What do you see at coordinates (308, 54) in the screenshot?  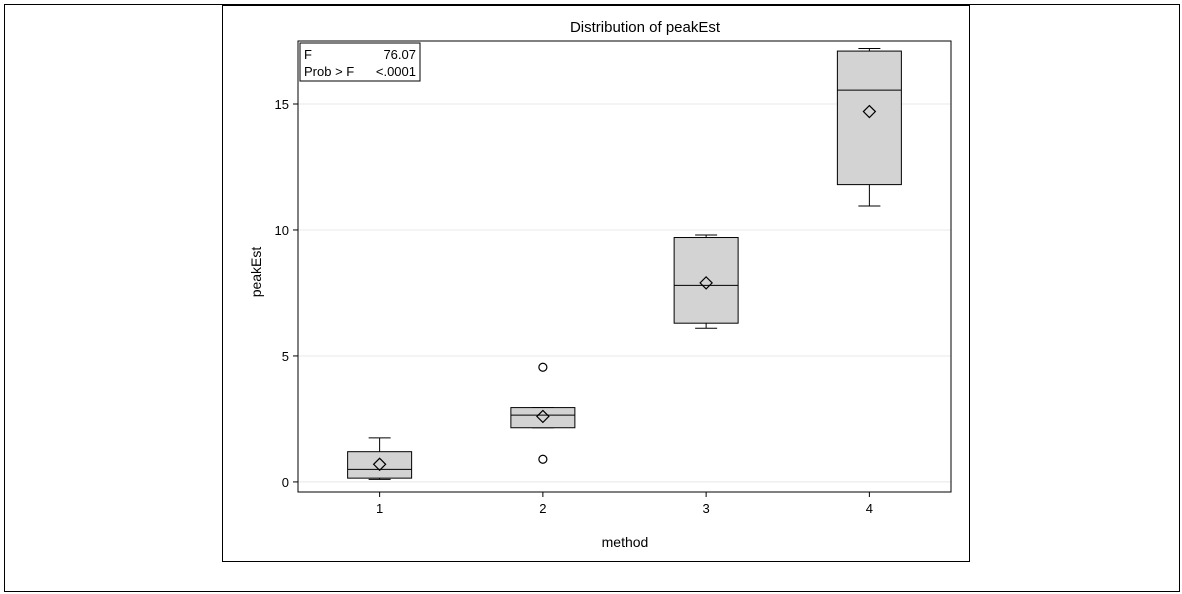 I see `stats-f-label: F` at bounding box center [308, 54].